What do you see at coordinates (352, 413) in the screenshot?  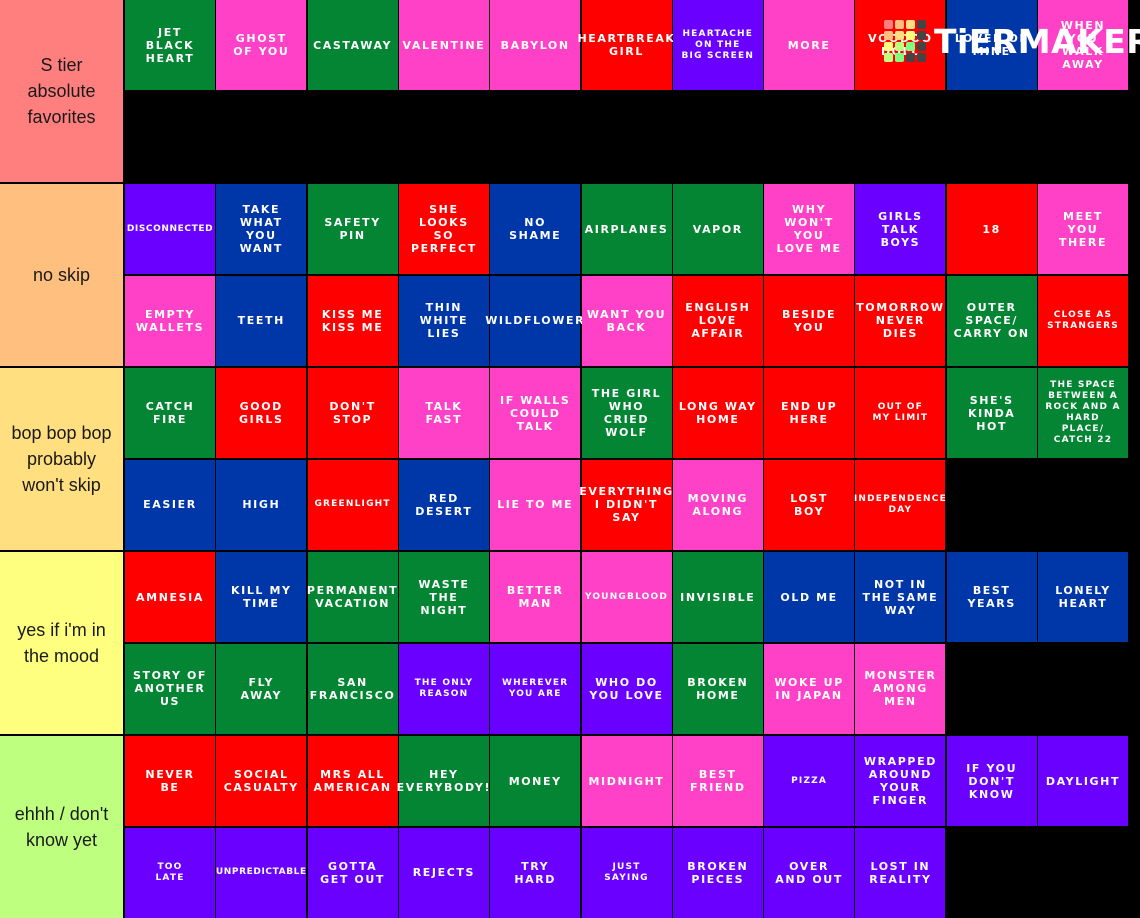 I see `tier-item-tile: DON'T STOP` at bounding box center [352, 413].